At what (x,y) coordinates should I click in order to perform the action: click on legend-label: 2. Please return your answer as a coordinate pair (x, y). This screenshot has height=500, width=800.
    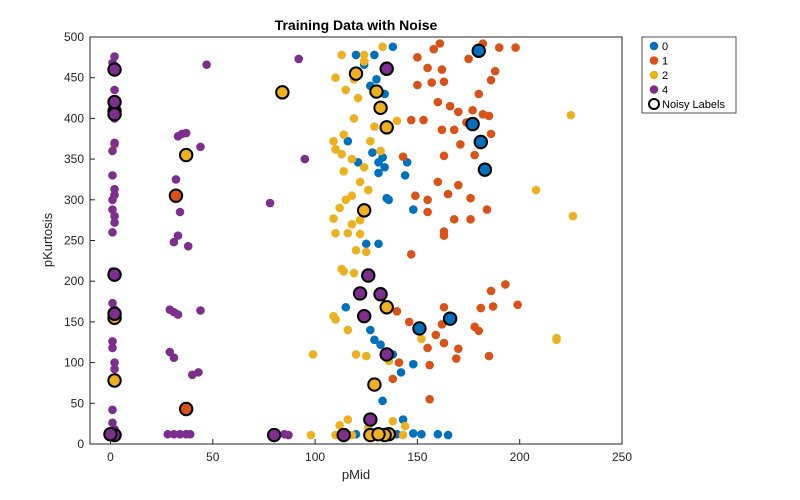
    Looking at the image, I should click on (665, 76).